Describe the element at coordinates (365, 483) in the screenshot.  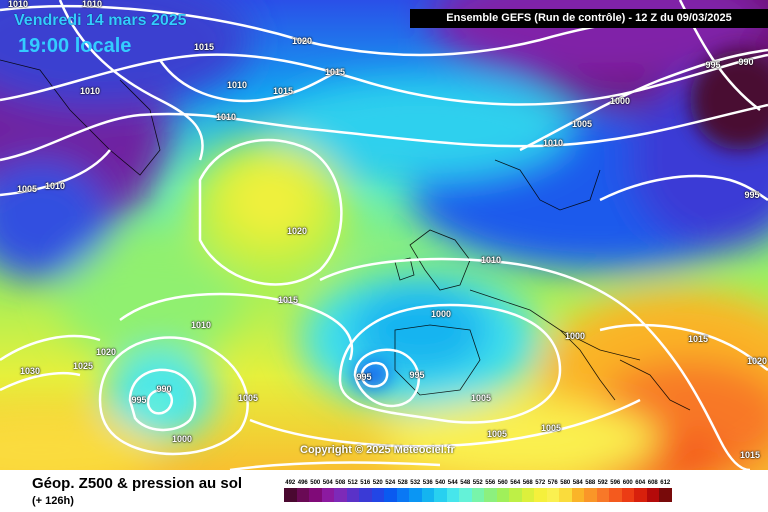
I see `scale-tick-label: 516` at that location.